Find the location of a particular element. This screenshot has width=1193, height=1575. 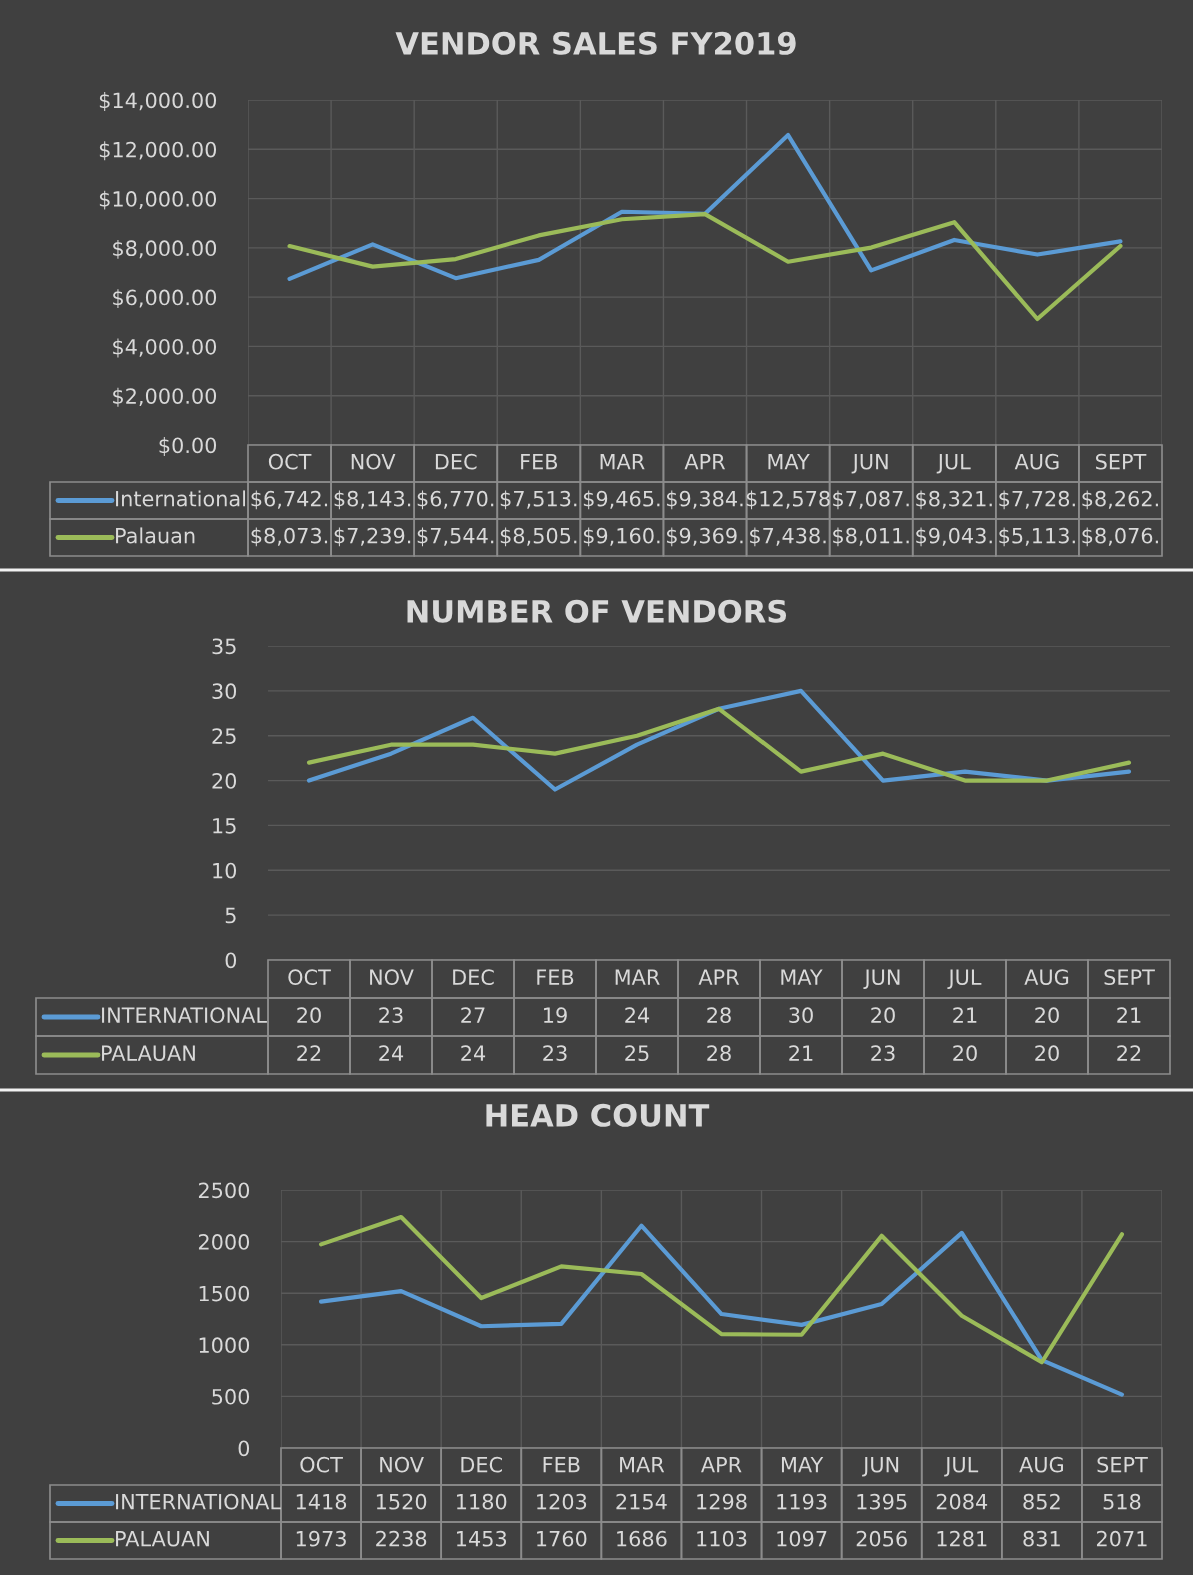

data-label: 1193 is located at coordinates (802, 1501).